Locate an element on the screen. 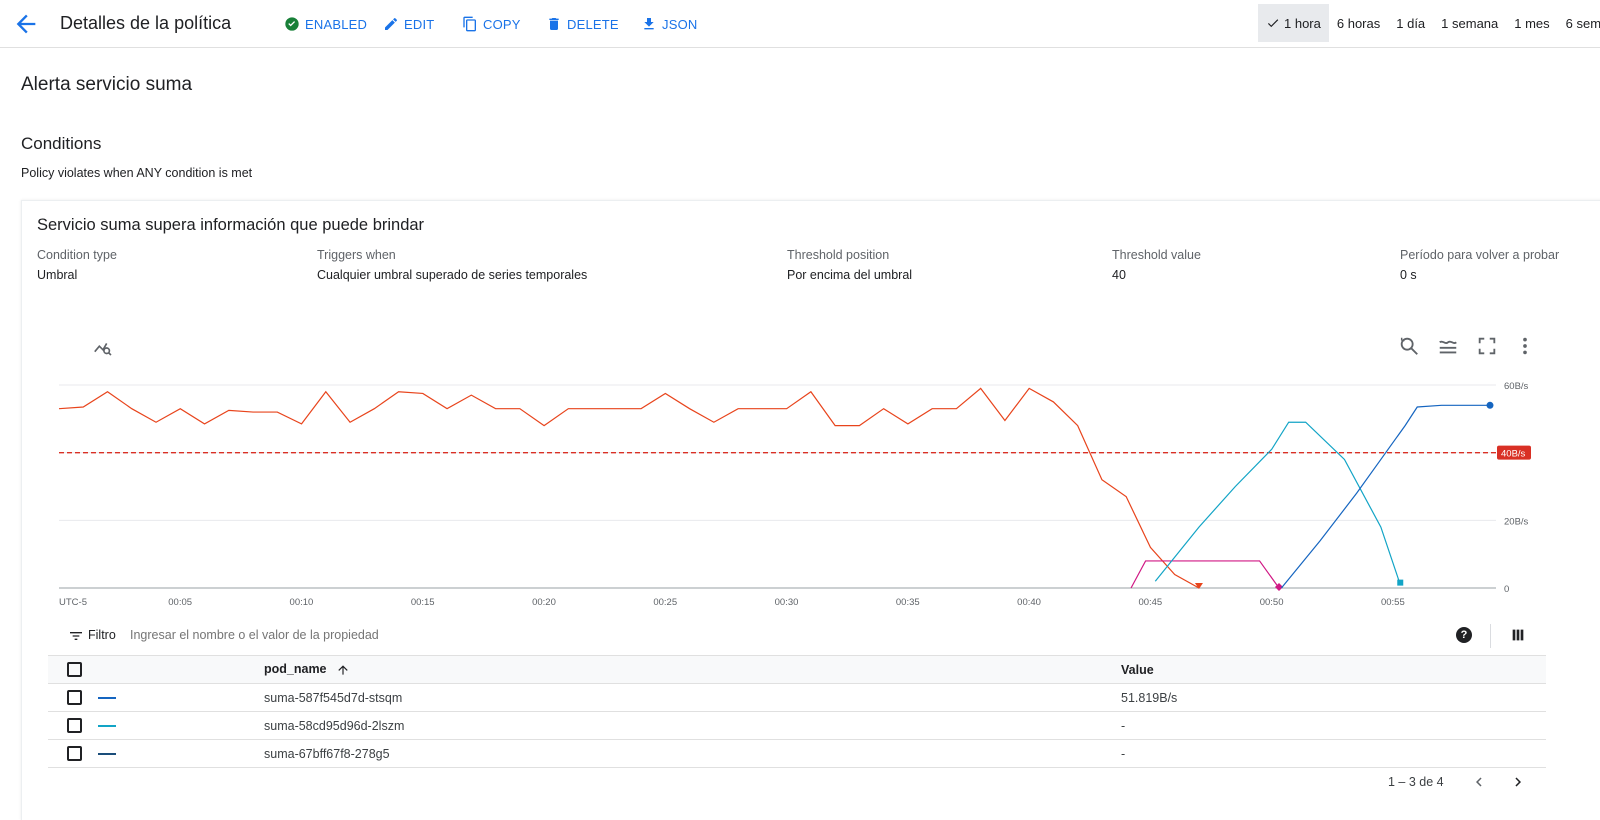 The height and width of the screenshot is (820, 1600). prev-page-icon is located at coordinates (1479, 782).